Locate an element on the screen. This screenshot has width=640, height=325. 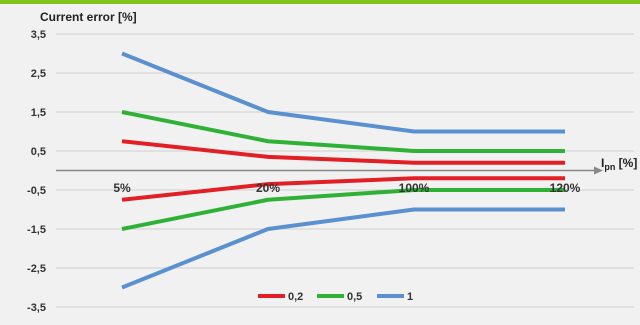
y-tick-label: 2,5 is located at coordinates (38, 74).